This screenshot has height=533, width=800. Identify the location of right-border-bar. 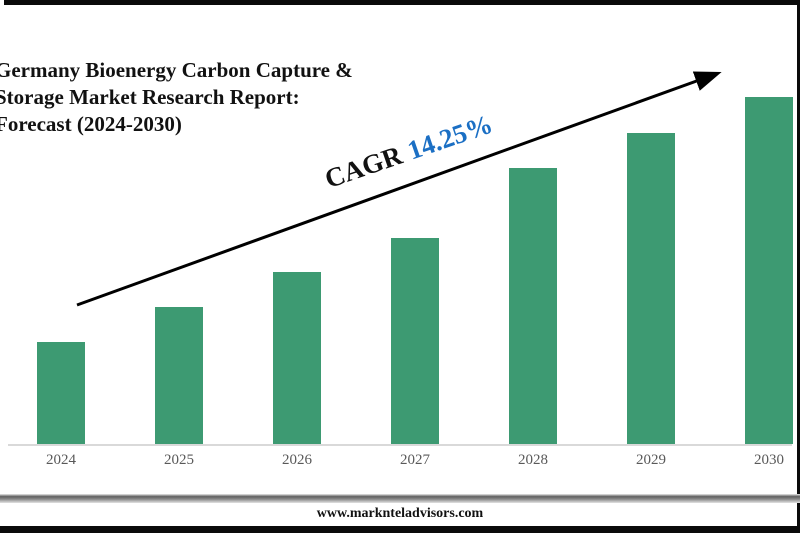
(798, 266).